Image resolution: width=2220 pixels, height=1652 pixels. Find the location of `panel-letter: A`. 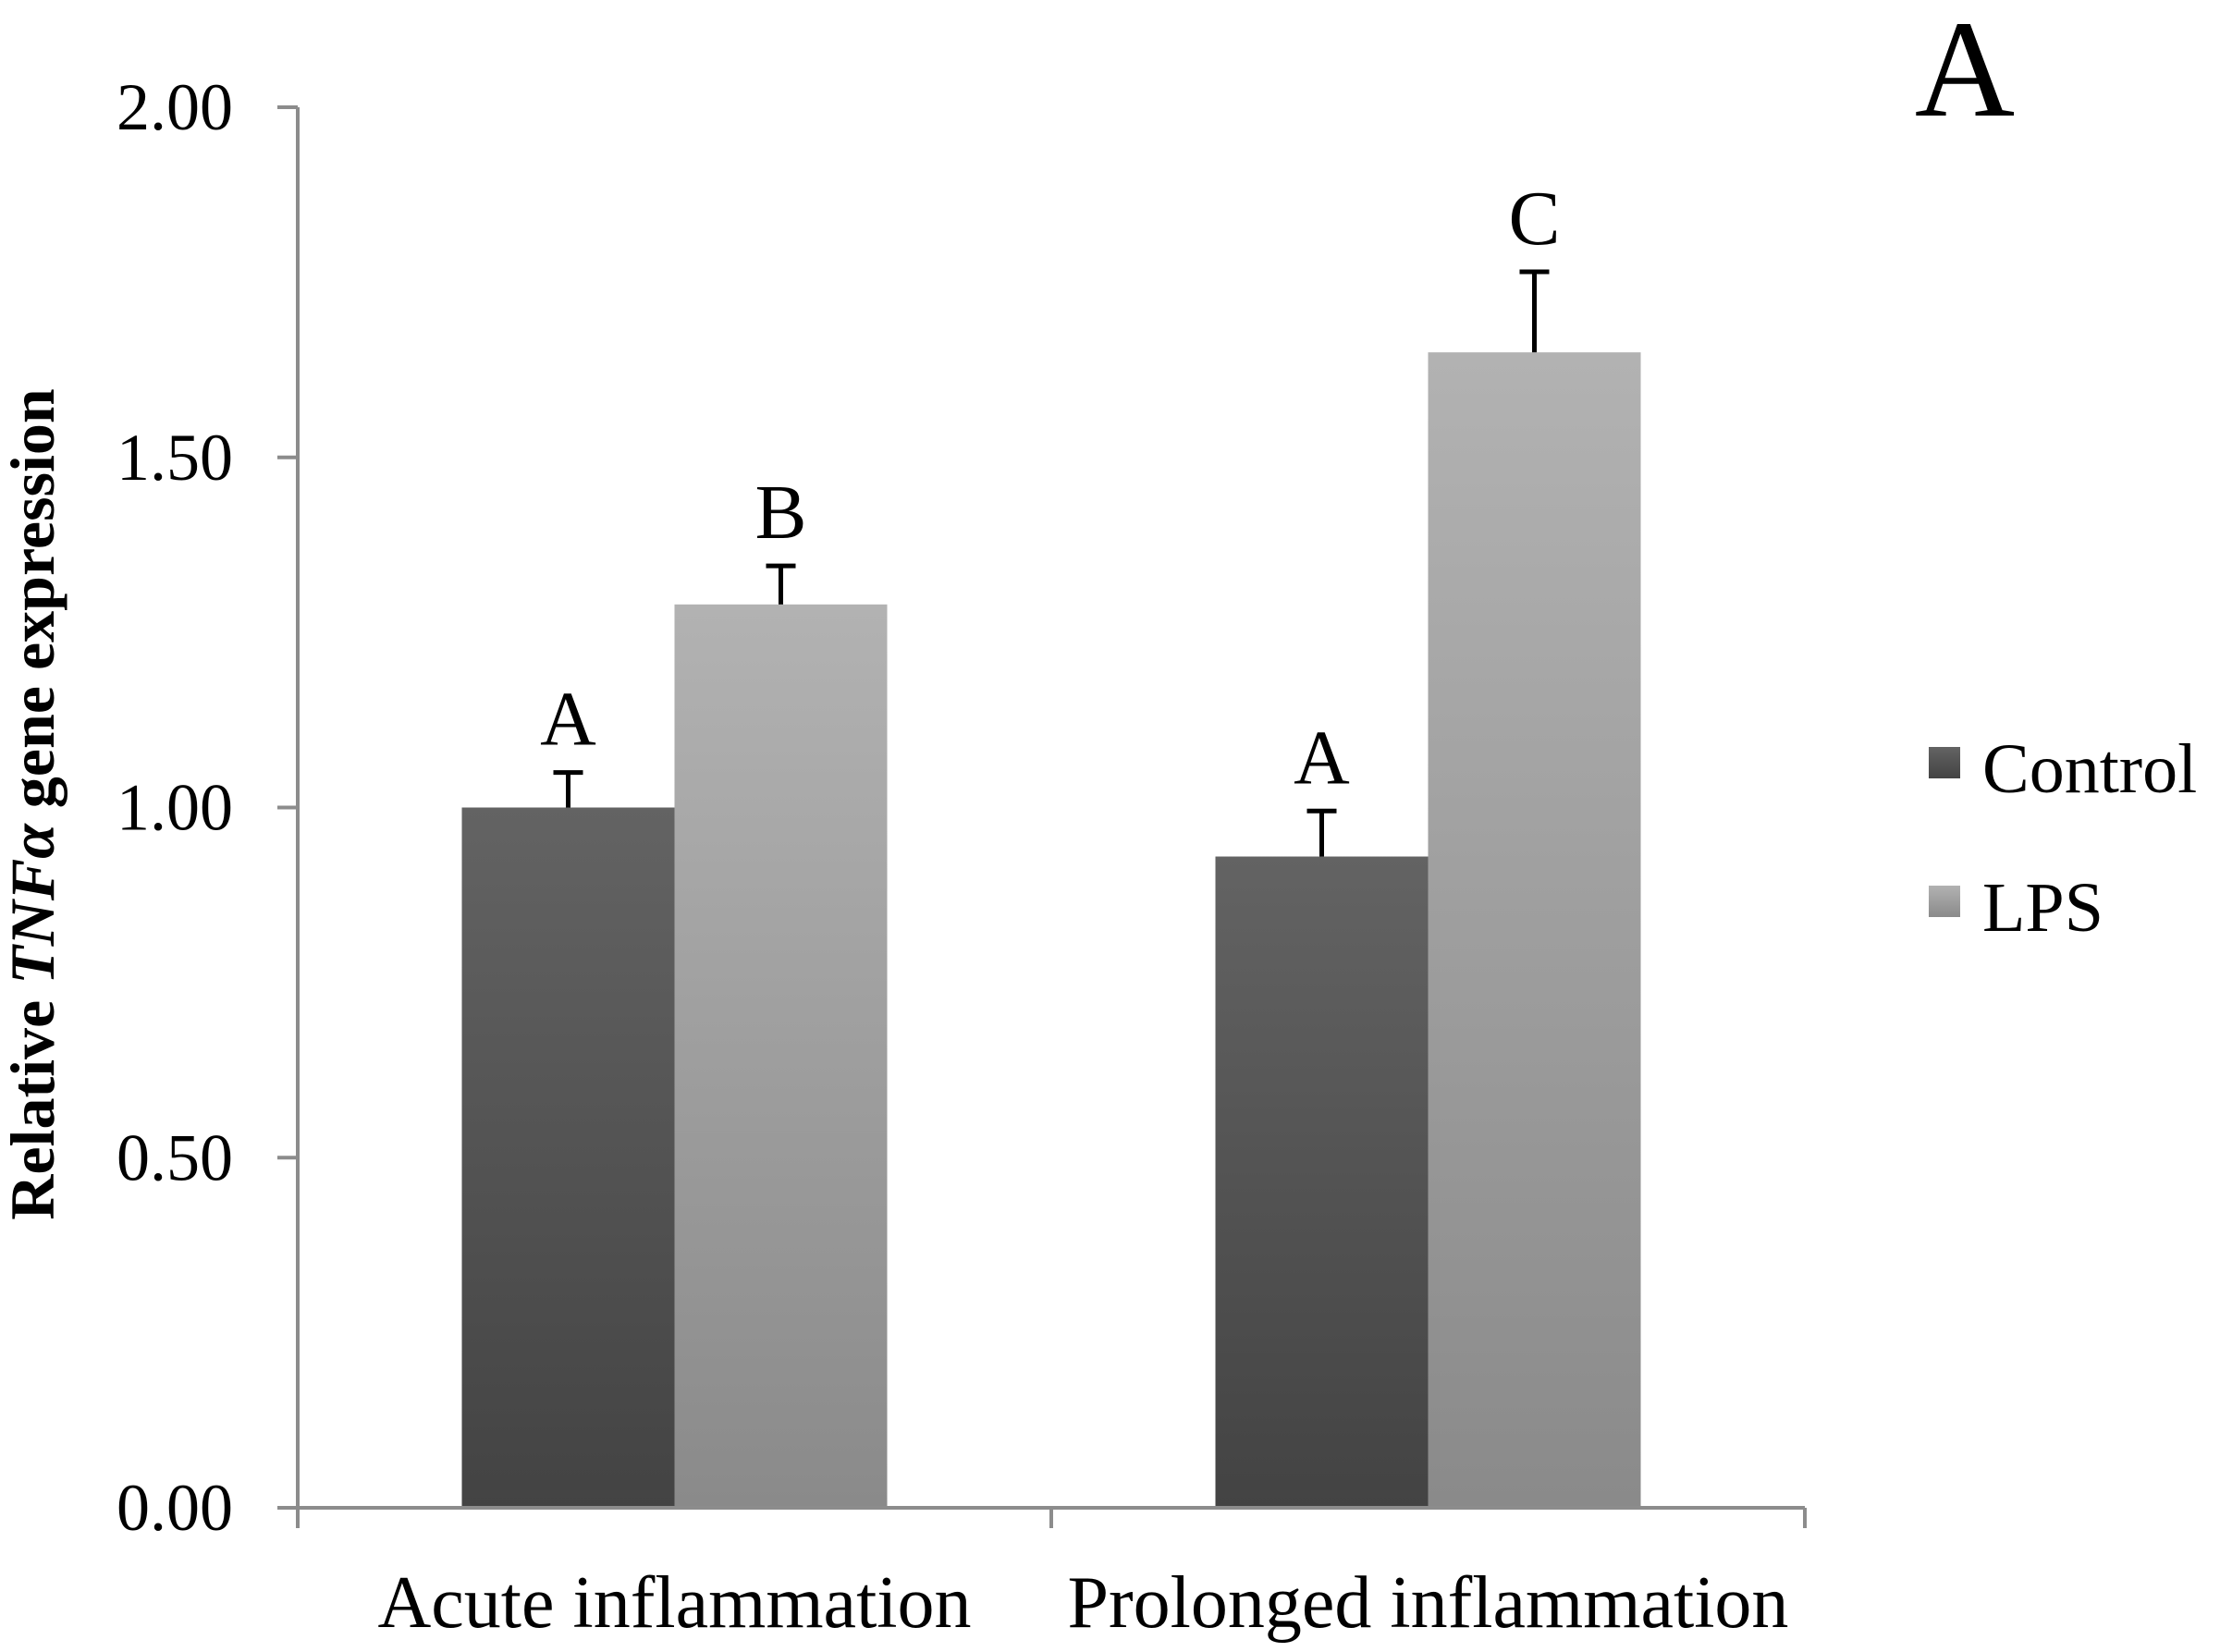

panel-letter: A is located at coordinates (1965, 73).